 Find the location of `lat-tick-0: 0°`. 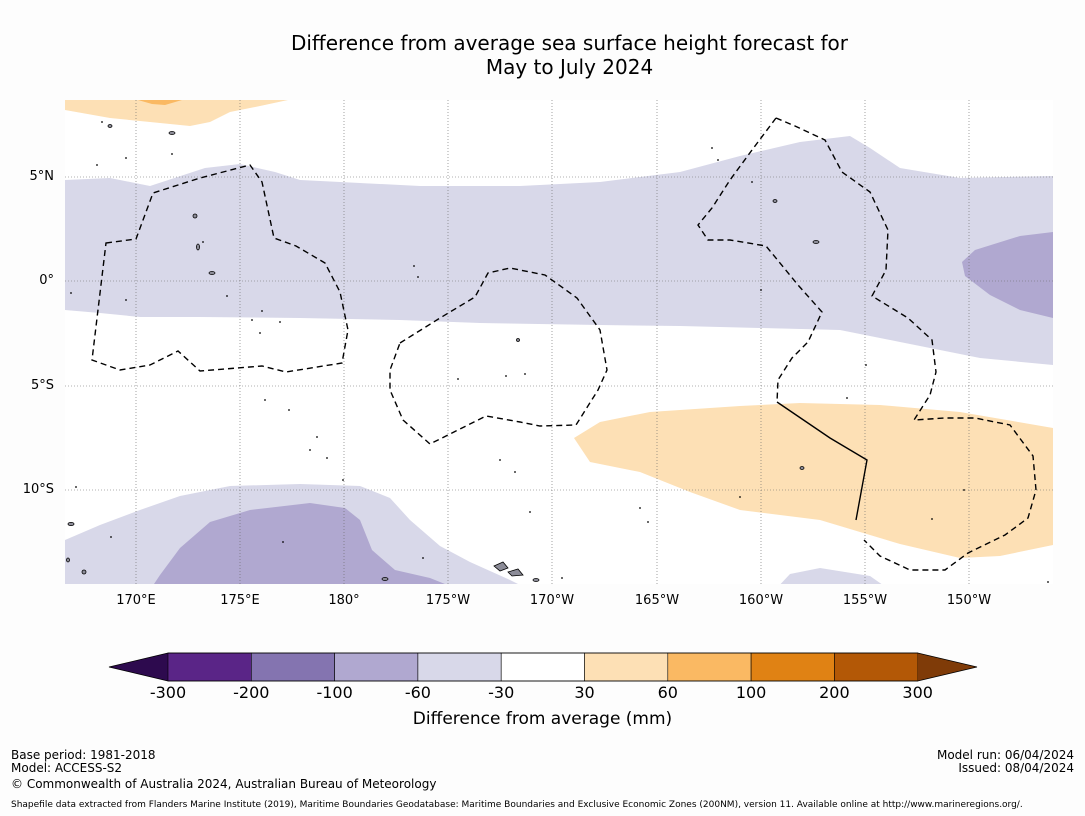

lat-tick-0: 0° is located at coordinates (46, 280).